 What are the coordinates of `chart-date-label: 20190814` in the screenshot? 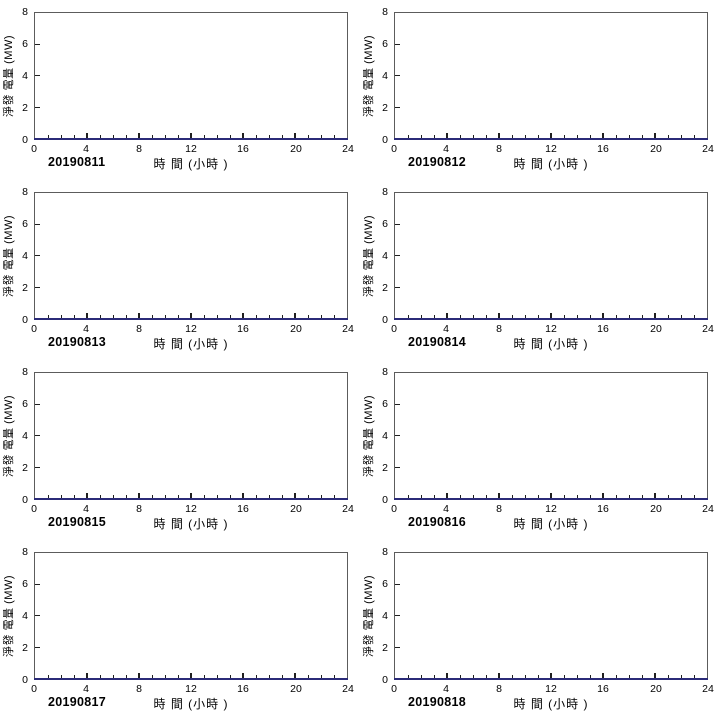 It's located at (437, 342).